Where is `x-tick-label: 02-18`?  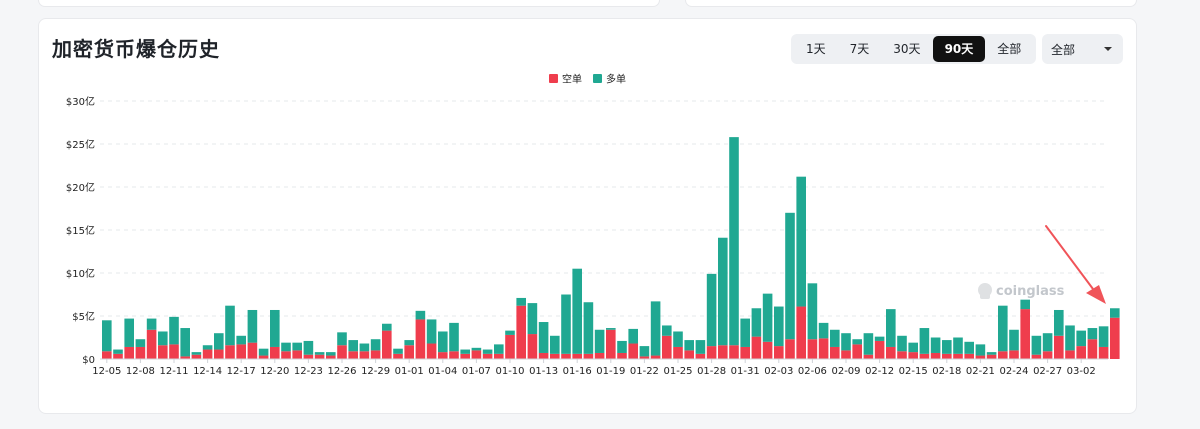 x-tick-label: 02-18 is located at coordinates (946, 371).